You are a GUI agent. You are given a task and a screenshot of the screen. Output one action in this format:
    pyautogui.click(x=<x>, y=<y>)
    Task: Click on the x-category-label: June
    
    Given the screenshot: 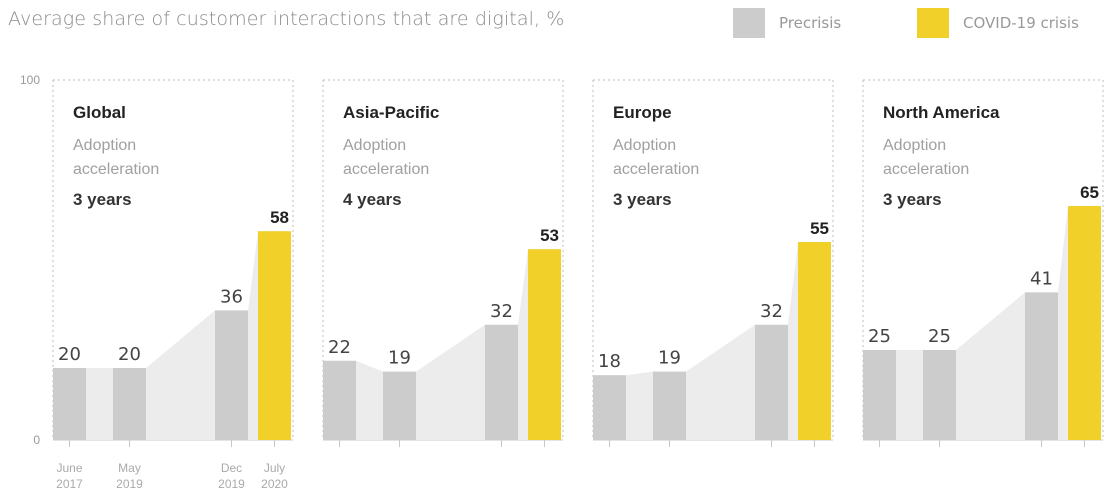 What is the action you would take?
    pyautogui.click(x=69, y=468)
    